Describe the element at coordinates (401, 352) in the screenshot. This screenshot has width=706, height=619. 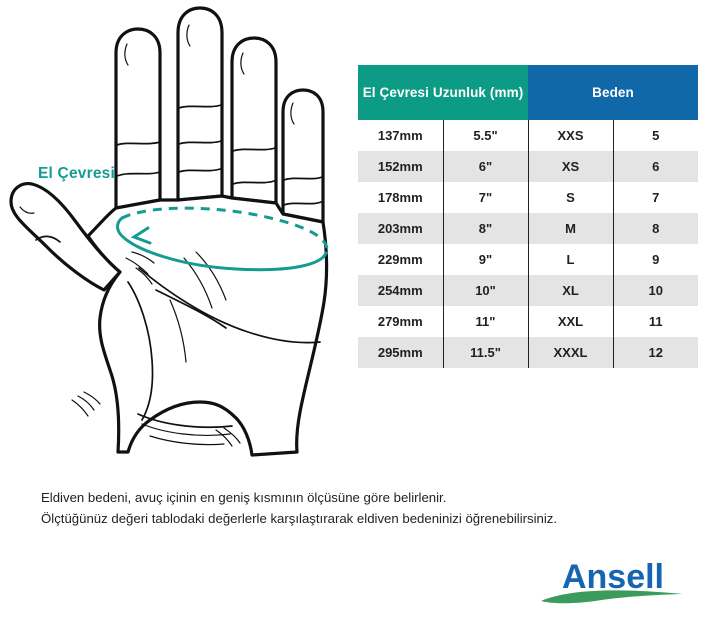
I see `cell-circumference-mm: 295mm` at that location.